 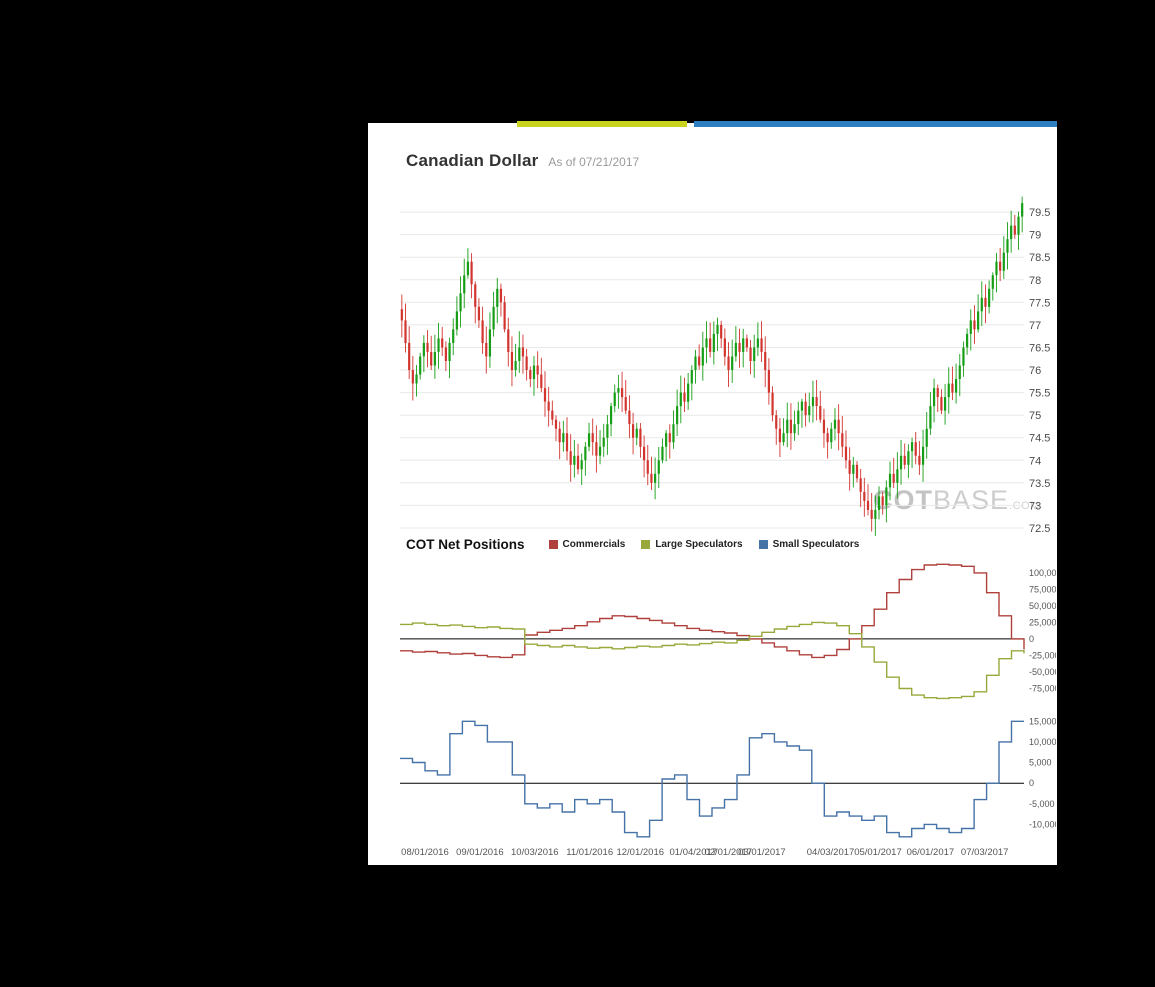 I want to click on legend-swatch-large-speculators, so click(x=646, y=544).